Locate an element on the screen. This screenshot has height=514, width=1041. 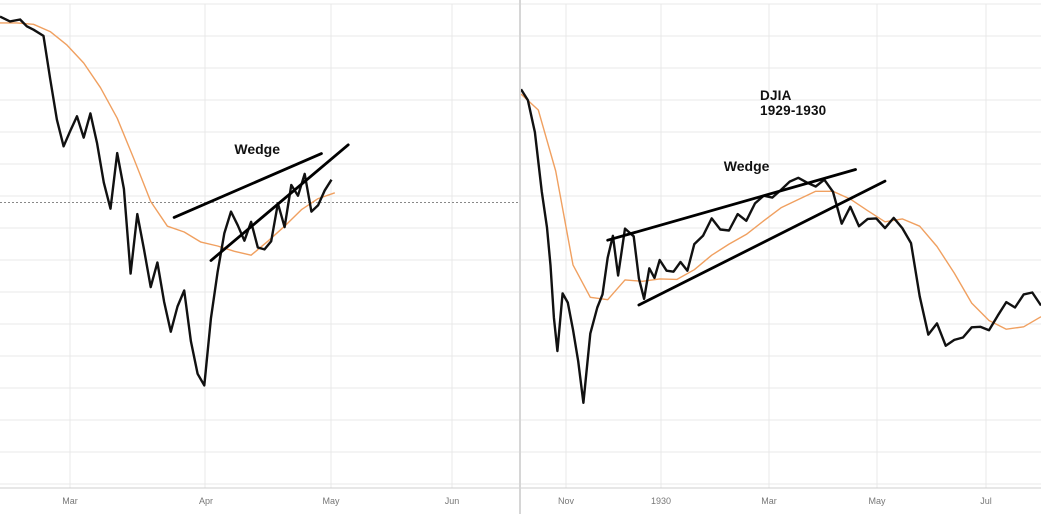
right-x-tick-label: Mar is located at coordinates (769, 501).